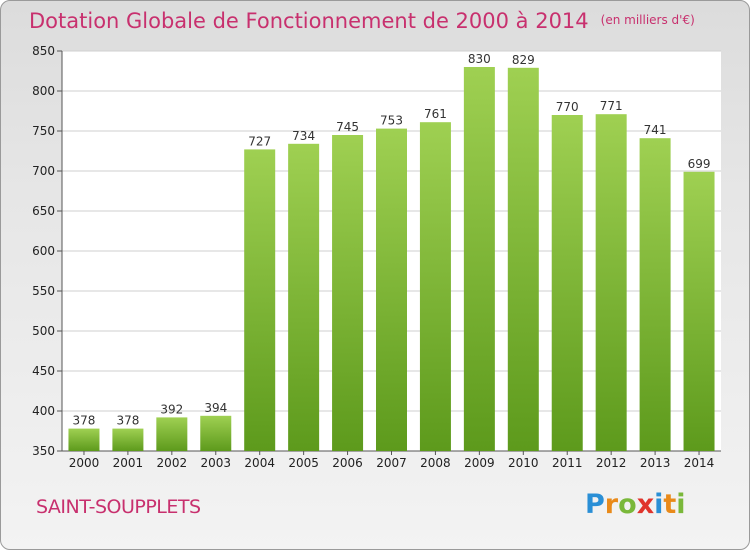 The height and width of the screenshot is (550, 750). Describe the element at coordinates (567, 107) in the screenshot. I see `data-label-2011: 770` at that location.